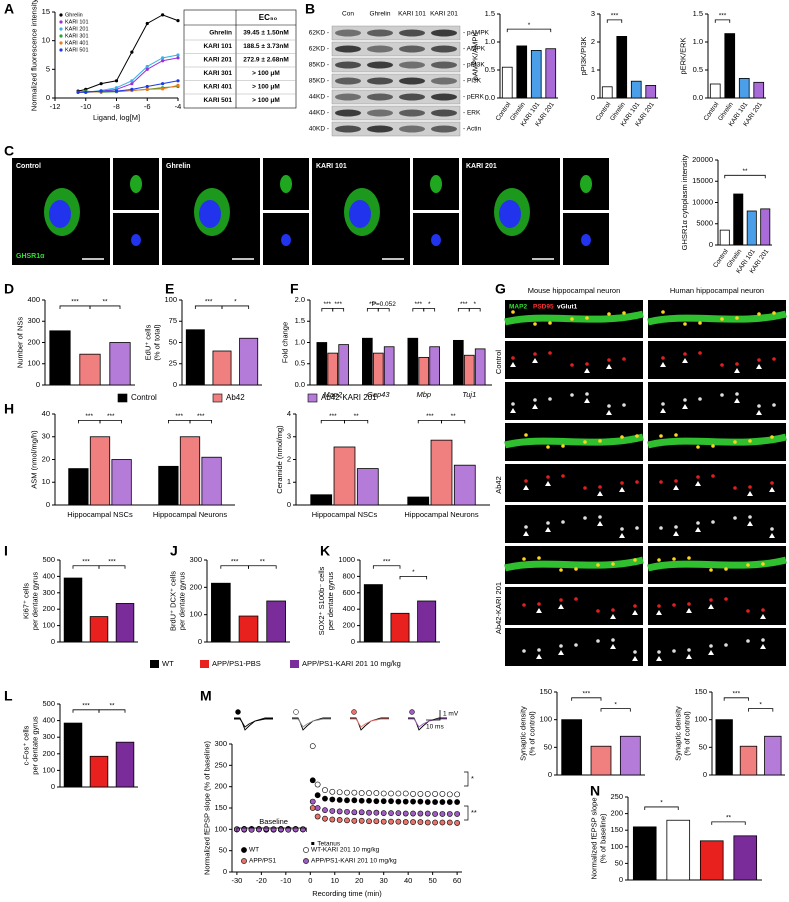 This screenshot has height=902, width=789. Describe the element at coordinates (33, 363) in the screenshot. I see `y-tick-label: 100` at that location.